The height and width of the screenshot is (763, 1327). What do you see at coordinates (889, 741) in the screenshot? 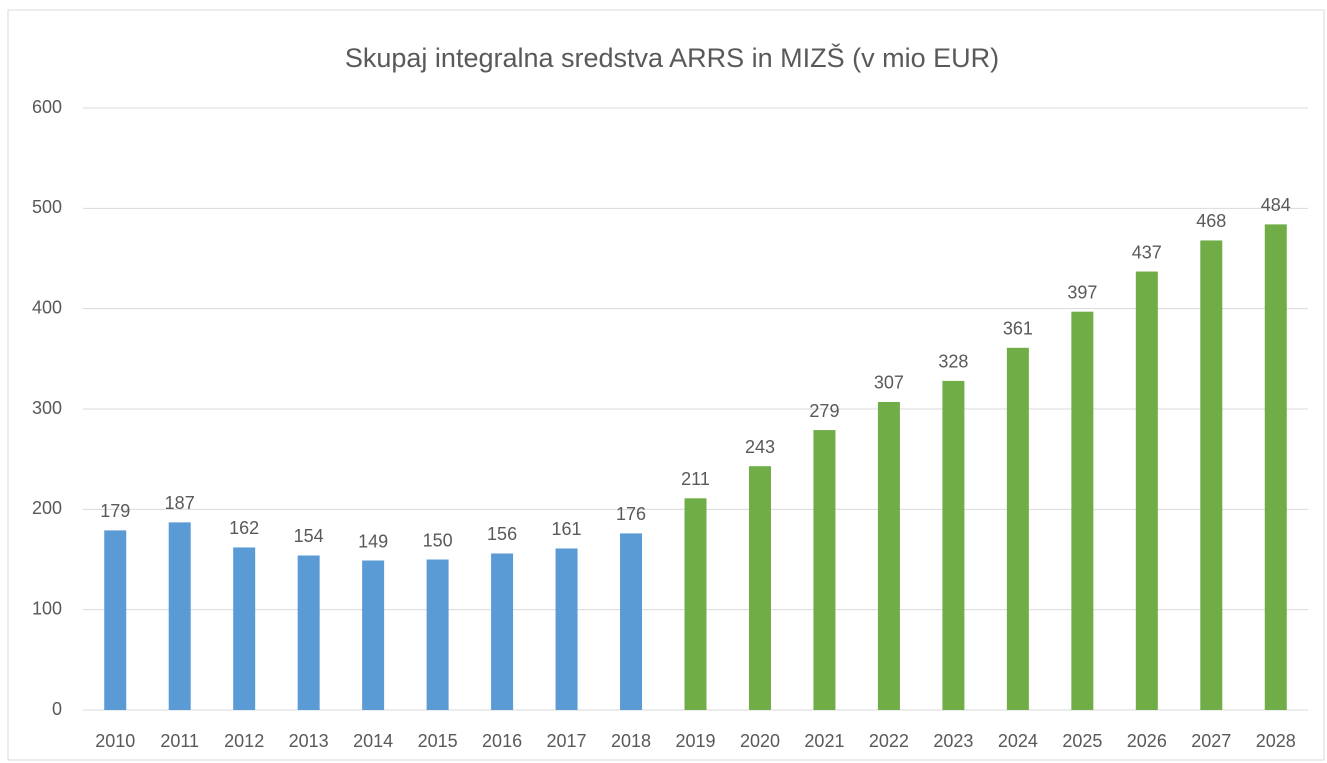
I see `x-tick-label: 2022` at bounding box center [889, 741].